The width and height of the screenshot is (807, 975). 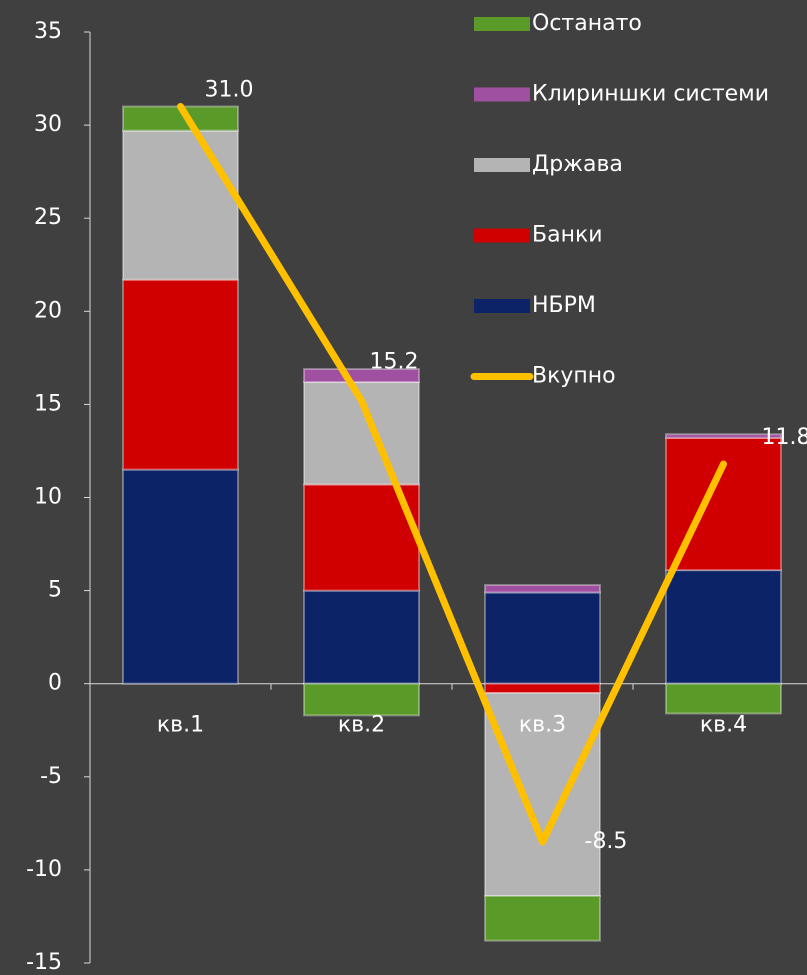 What do you see at coordinates (229, 89) in the screenshot?
I see `data-label: 31.0` at bounding box center [229, 89].